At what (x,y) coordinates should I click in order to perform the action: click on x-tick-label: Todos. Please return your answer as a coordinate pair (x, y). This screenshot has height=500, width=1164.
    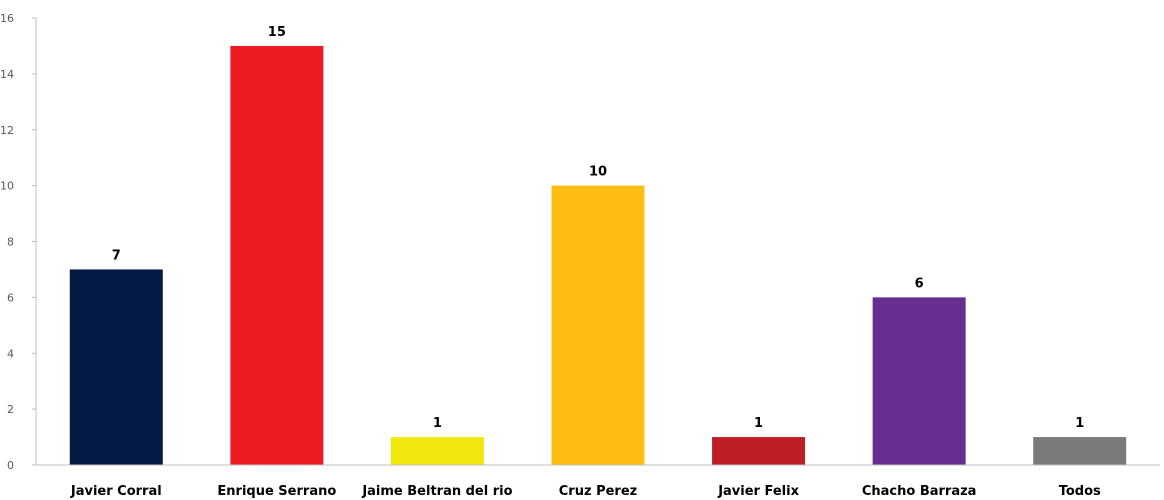
    Looking at the image, I should click on (1080, 491).